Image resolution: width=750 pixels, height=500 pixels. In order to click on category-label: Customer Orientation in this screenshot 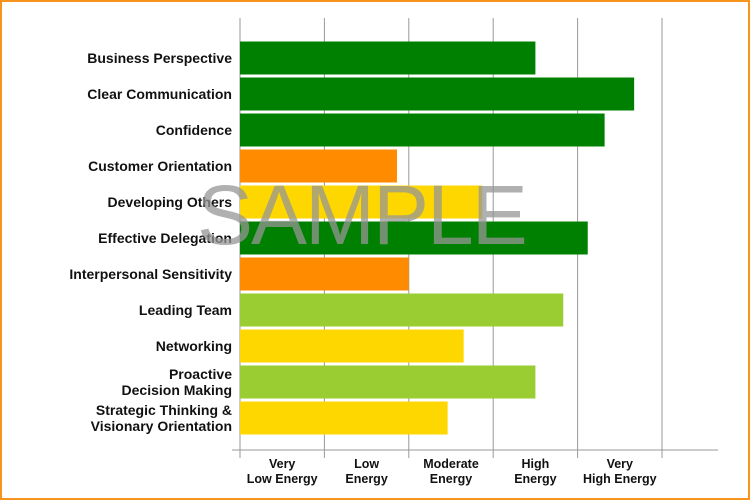, I will do `click(160, 166)`.